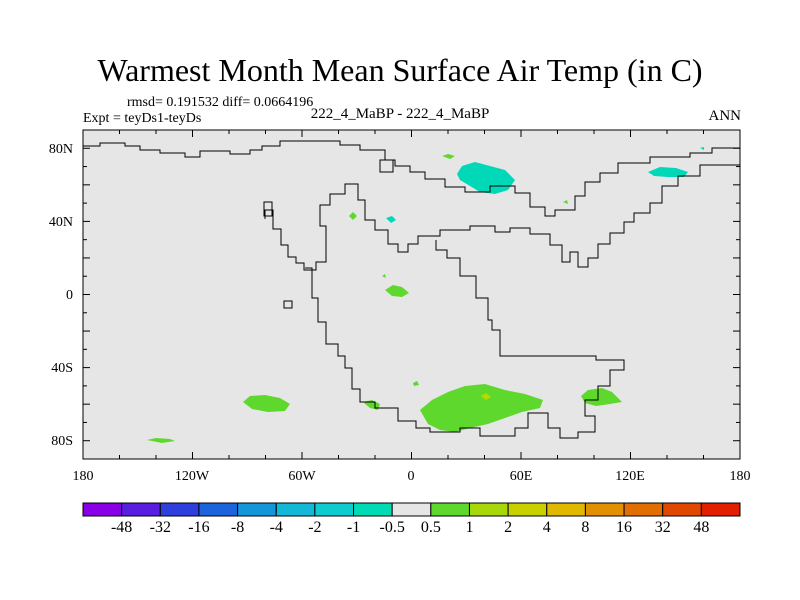 The height and width of the screenshot is (600, 800). I want to click on south-pacific-green-patch, so click(266, 403).